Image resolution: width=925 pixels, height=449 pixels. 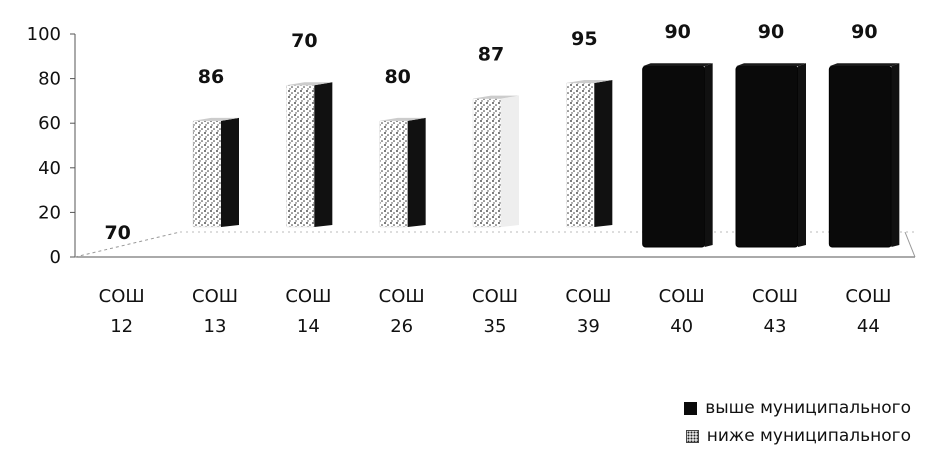 What do you see at coordinates (808, 436) in the screenshot?
I see `legend-label-below: ниже муниципального` at bounding box center [808, 436].